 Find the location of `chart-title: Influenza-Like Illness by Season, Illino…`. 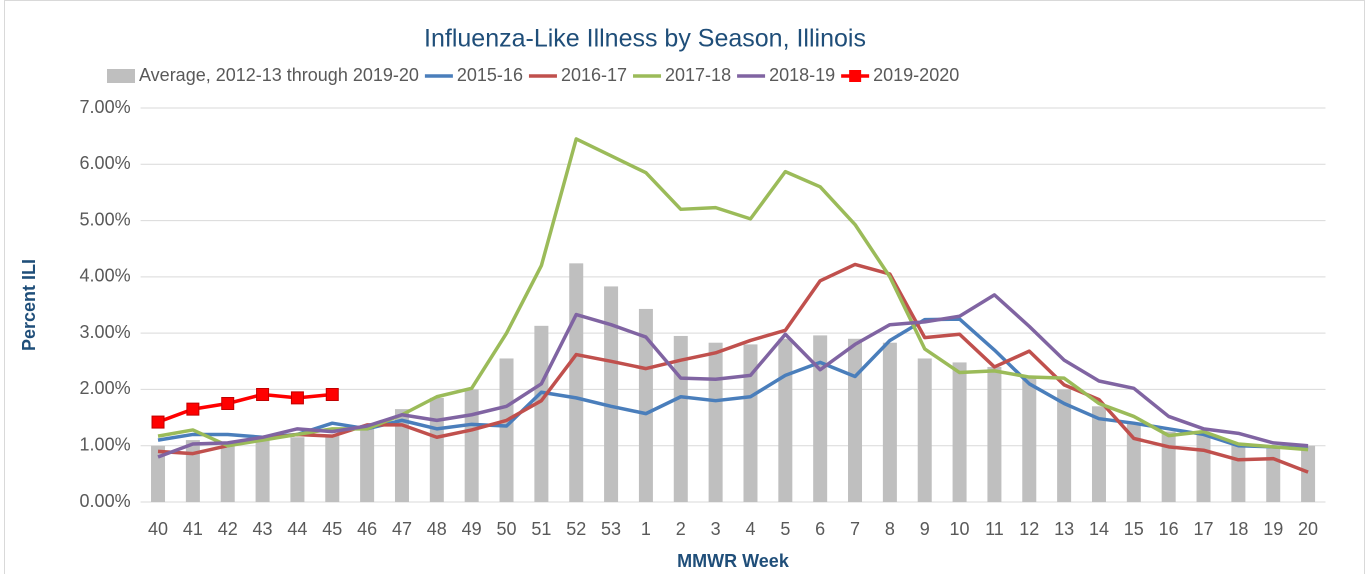

chart-title: Influenza-Like Illness by Season, Illino… is located at coordinates (645, 39).